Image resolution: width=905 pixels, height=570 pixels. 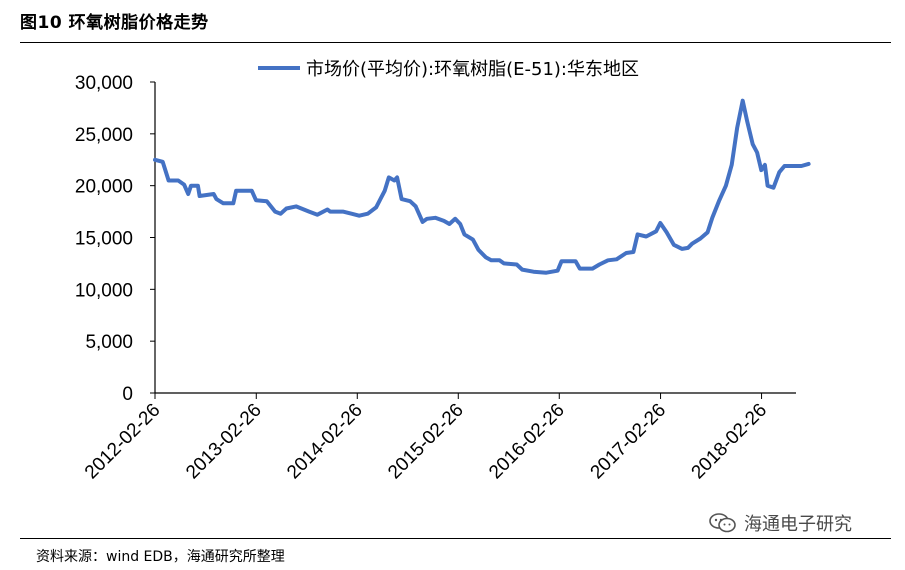 I want to click on y-tick-label: 20,000, so click(x=104, y=187).